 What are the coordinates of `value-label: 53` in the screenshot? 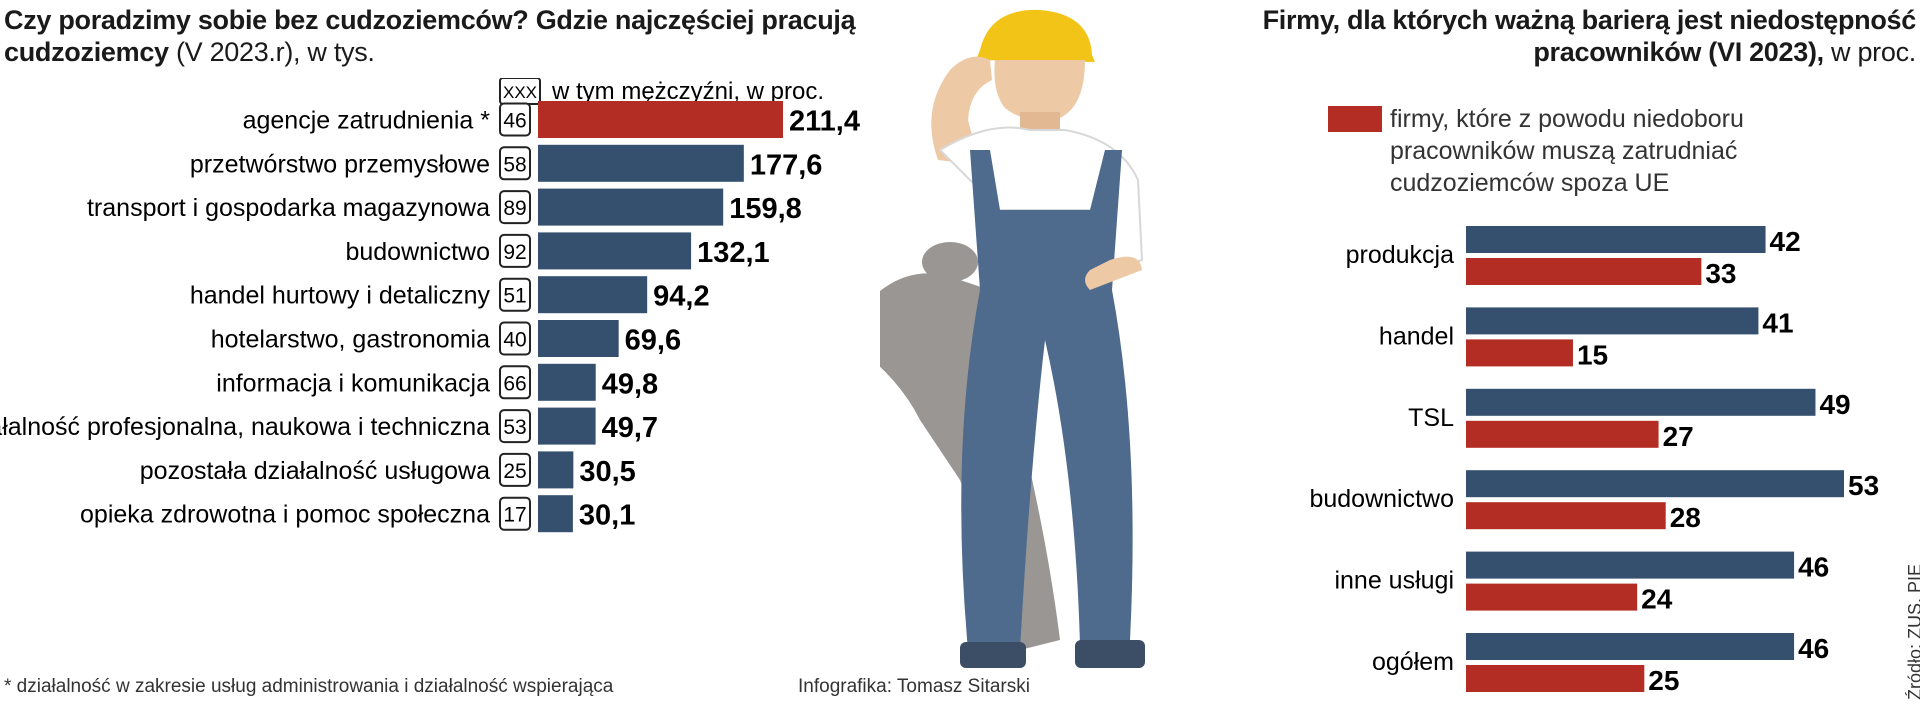 It's located at (1863, 485).